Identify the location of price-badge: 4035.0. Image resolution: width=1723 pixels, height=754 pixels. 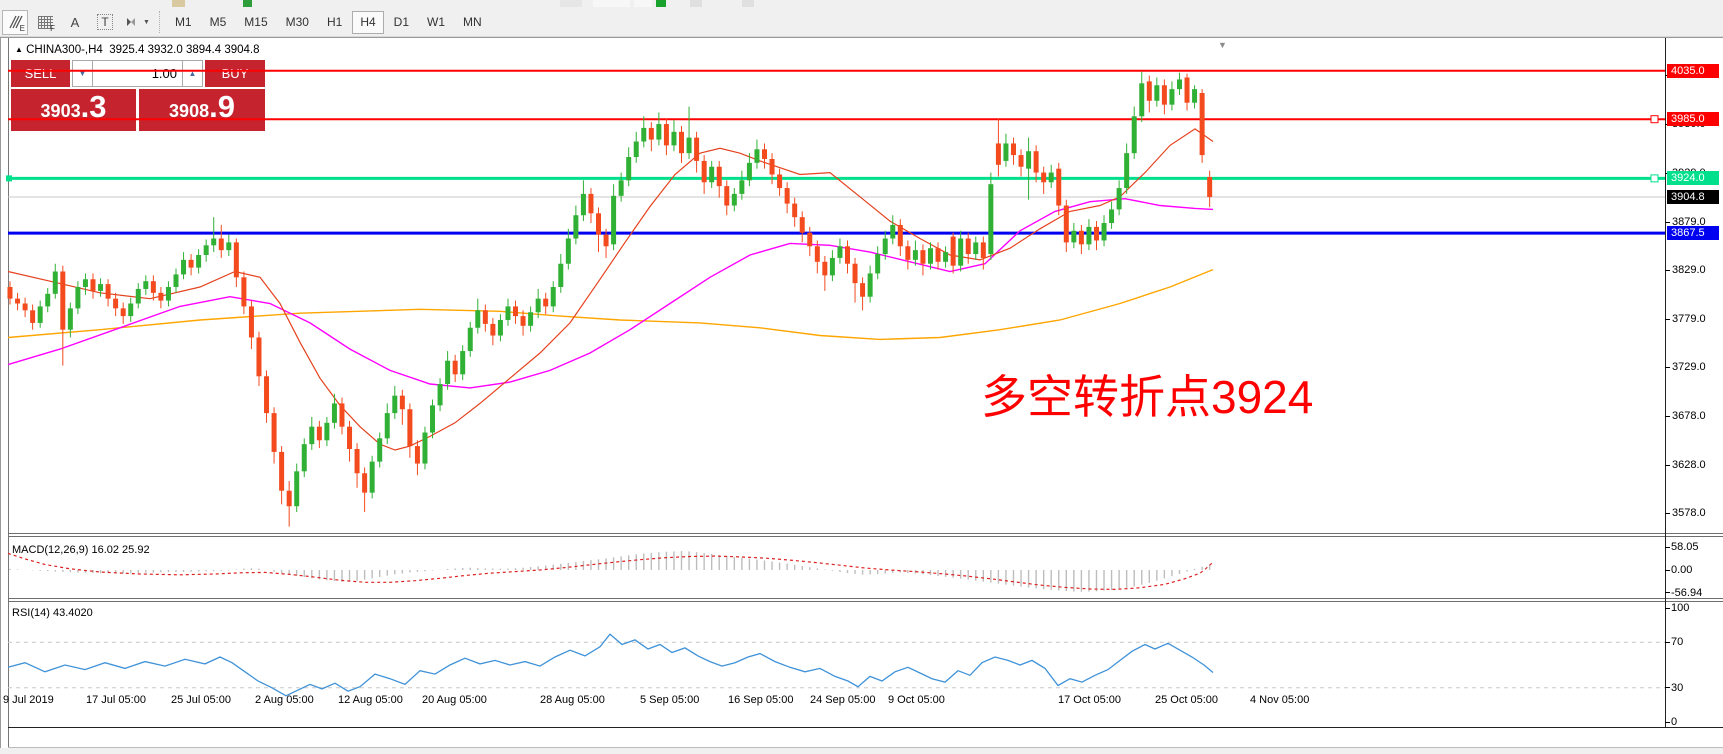
(1693, 70).